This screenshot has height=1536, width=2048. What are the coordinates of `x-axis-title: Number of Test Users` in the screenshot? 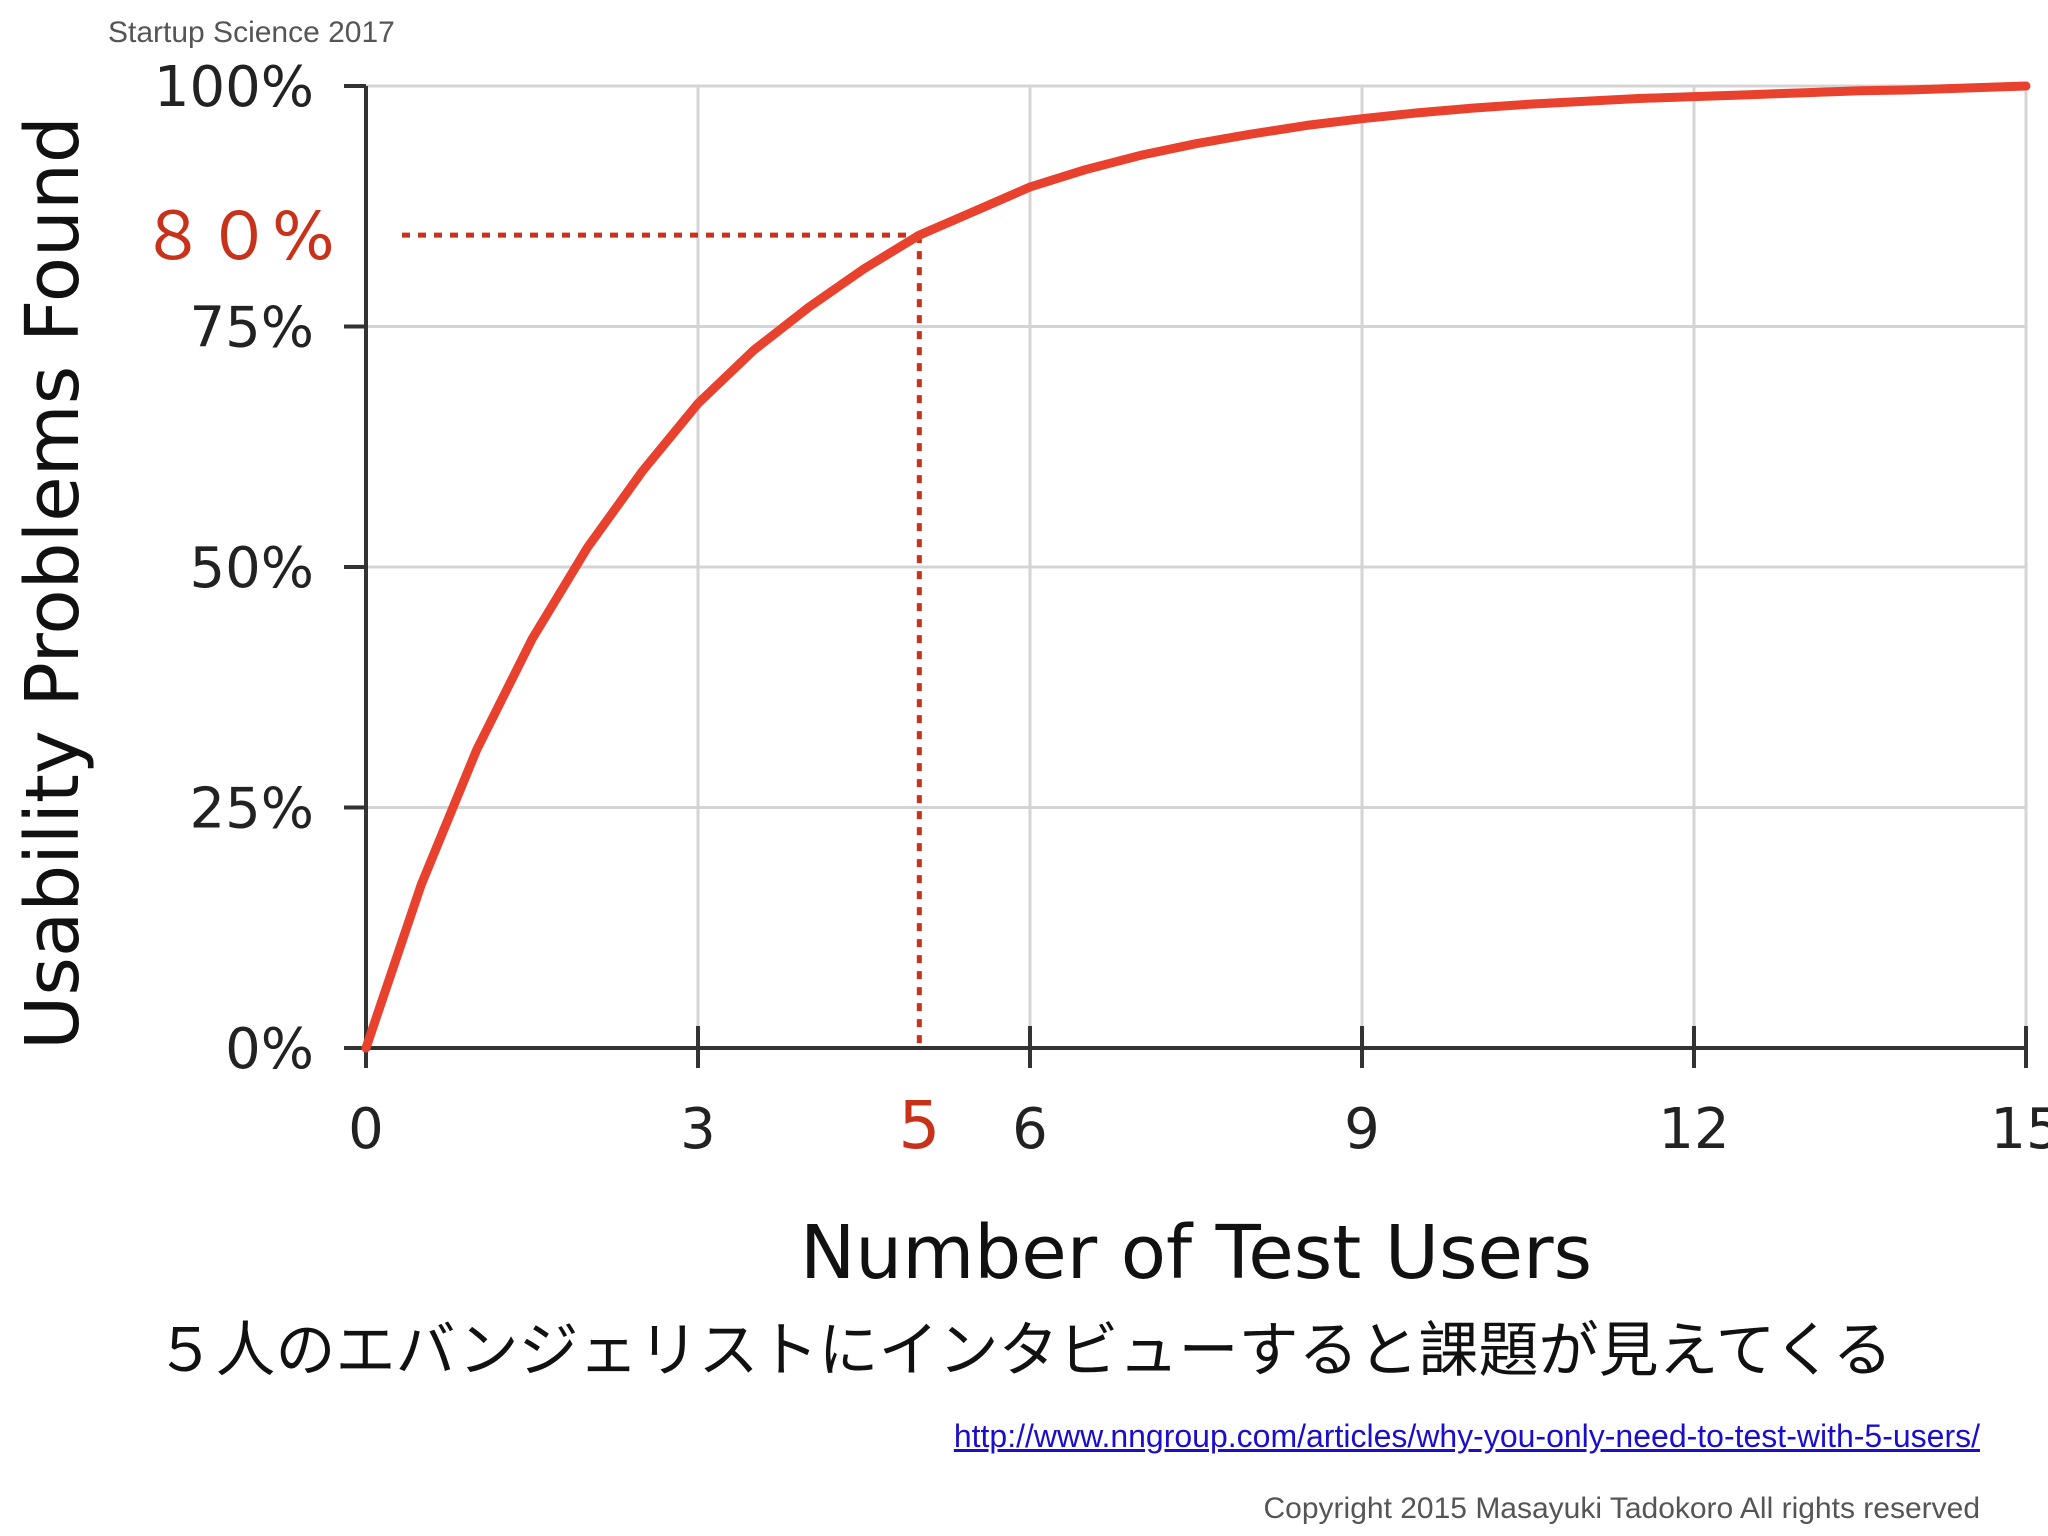 It's located at (1196, 1253).